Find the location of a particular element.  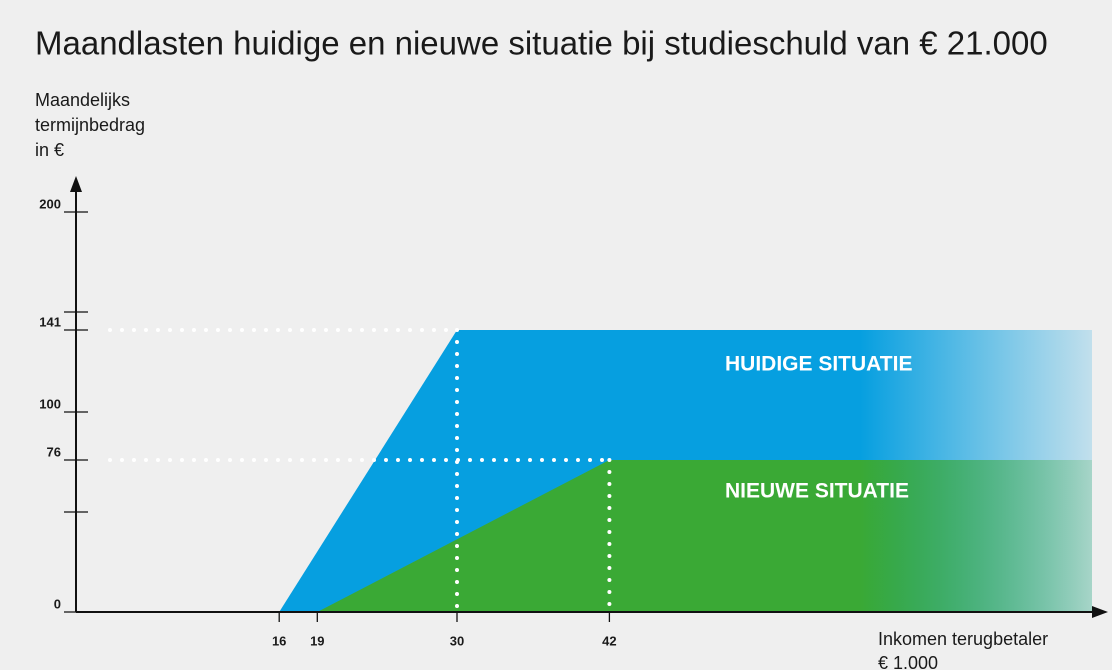

x-tick-label: 16 is located at coordinates (279, 640).